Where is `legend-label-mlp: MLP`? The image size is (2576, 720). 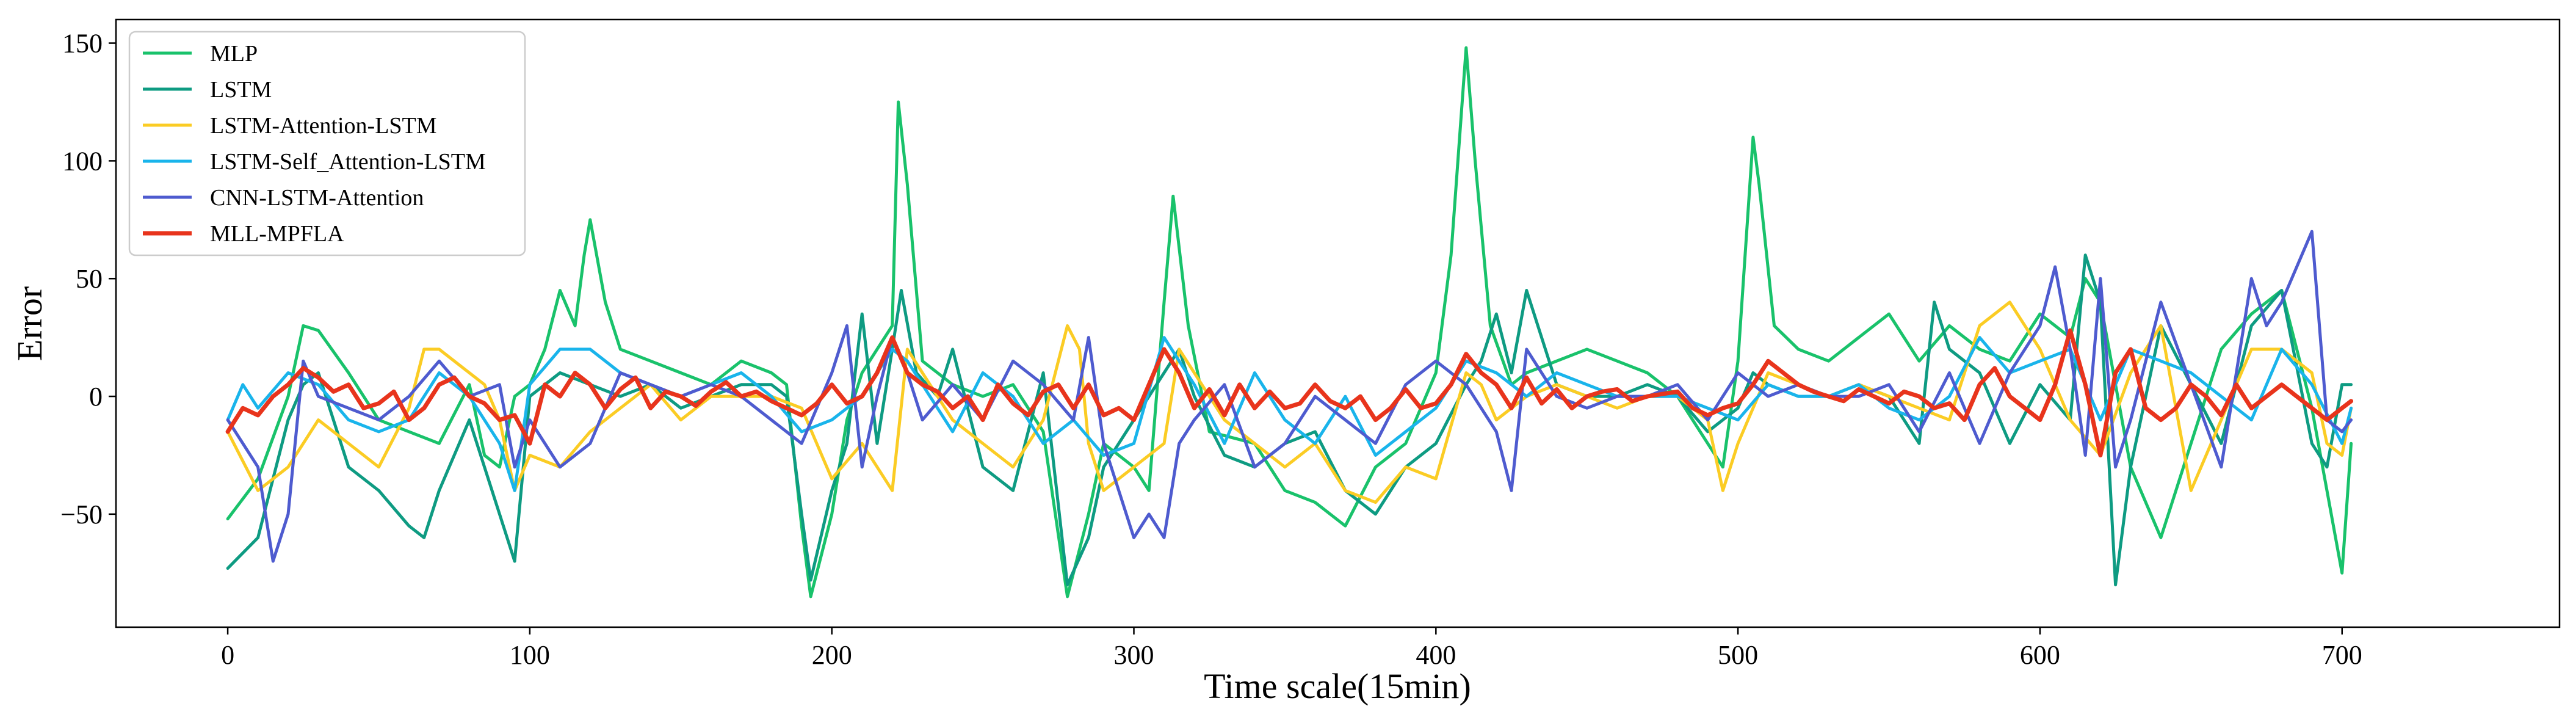 legend-label-mlp: MLP is located at coordinates (234, 54).